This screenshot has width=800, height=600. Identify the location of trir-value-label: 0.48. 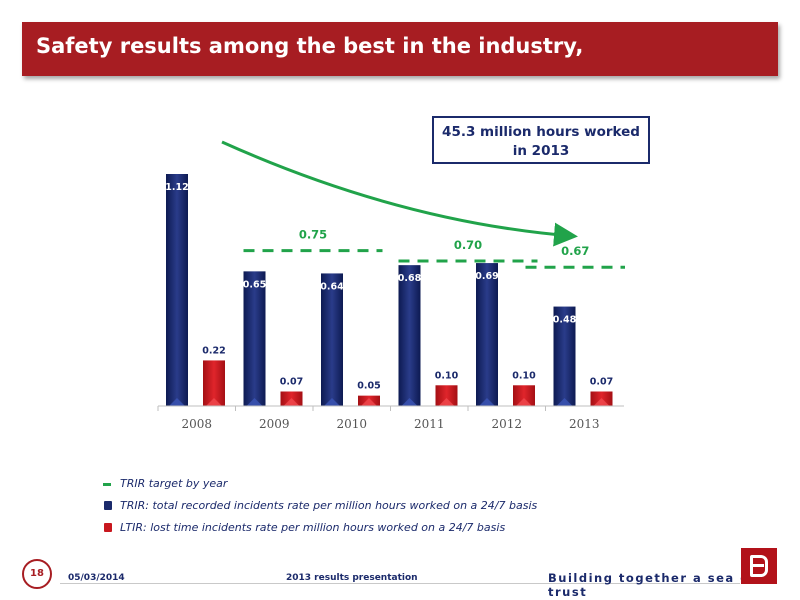
(565, 320).